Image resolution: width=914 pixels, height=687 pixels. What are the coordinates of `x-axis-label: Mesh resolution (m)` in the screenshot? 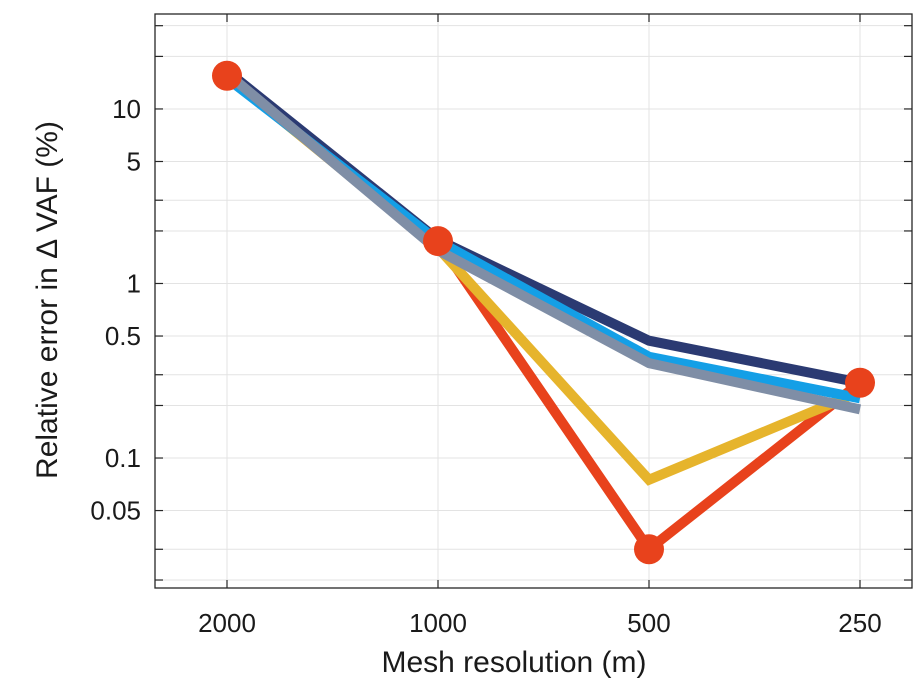 It's located at (513, 662).